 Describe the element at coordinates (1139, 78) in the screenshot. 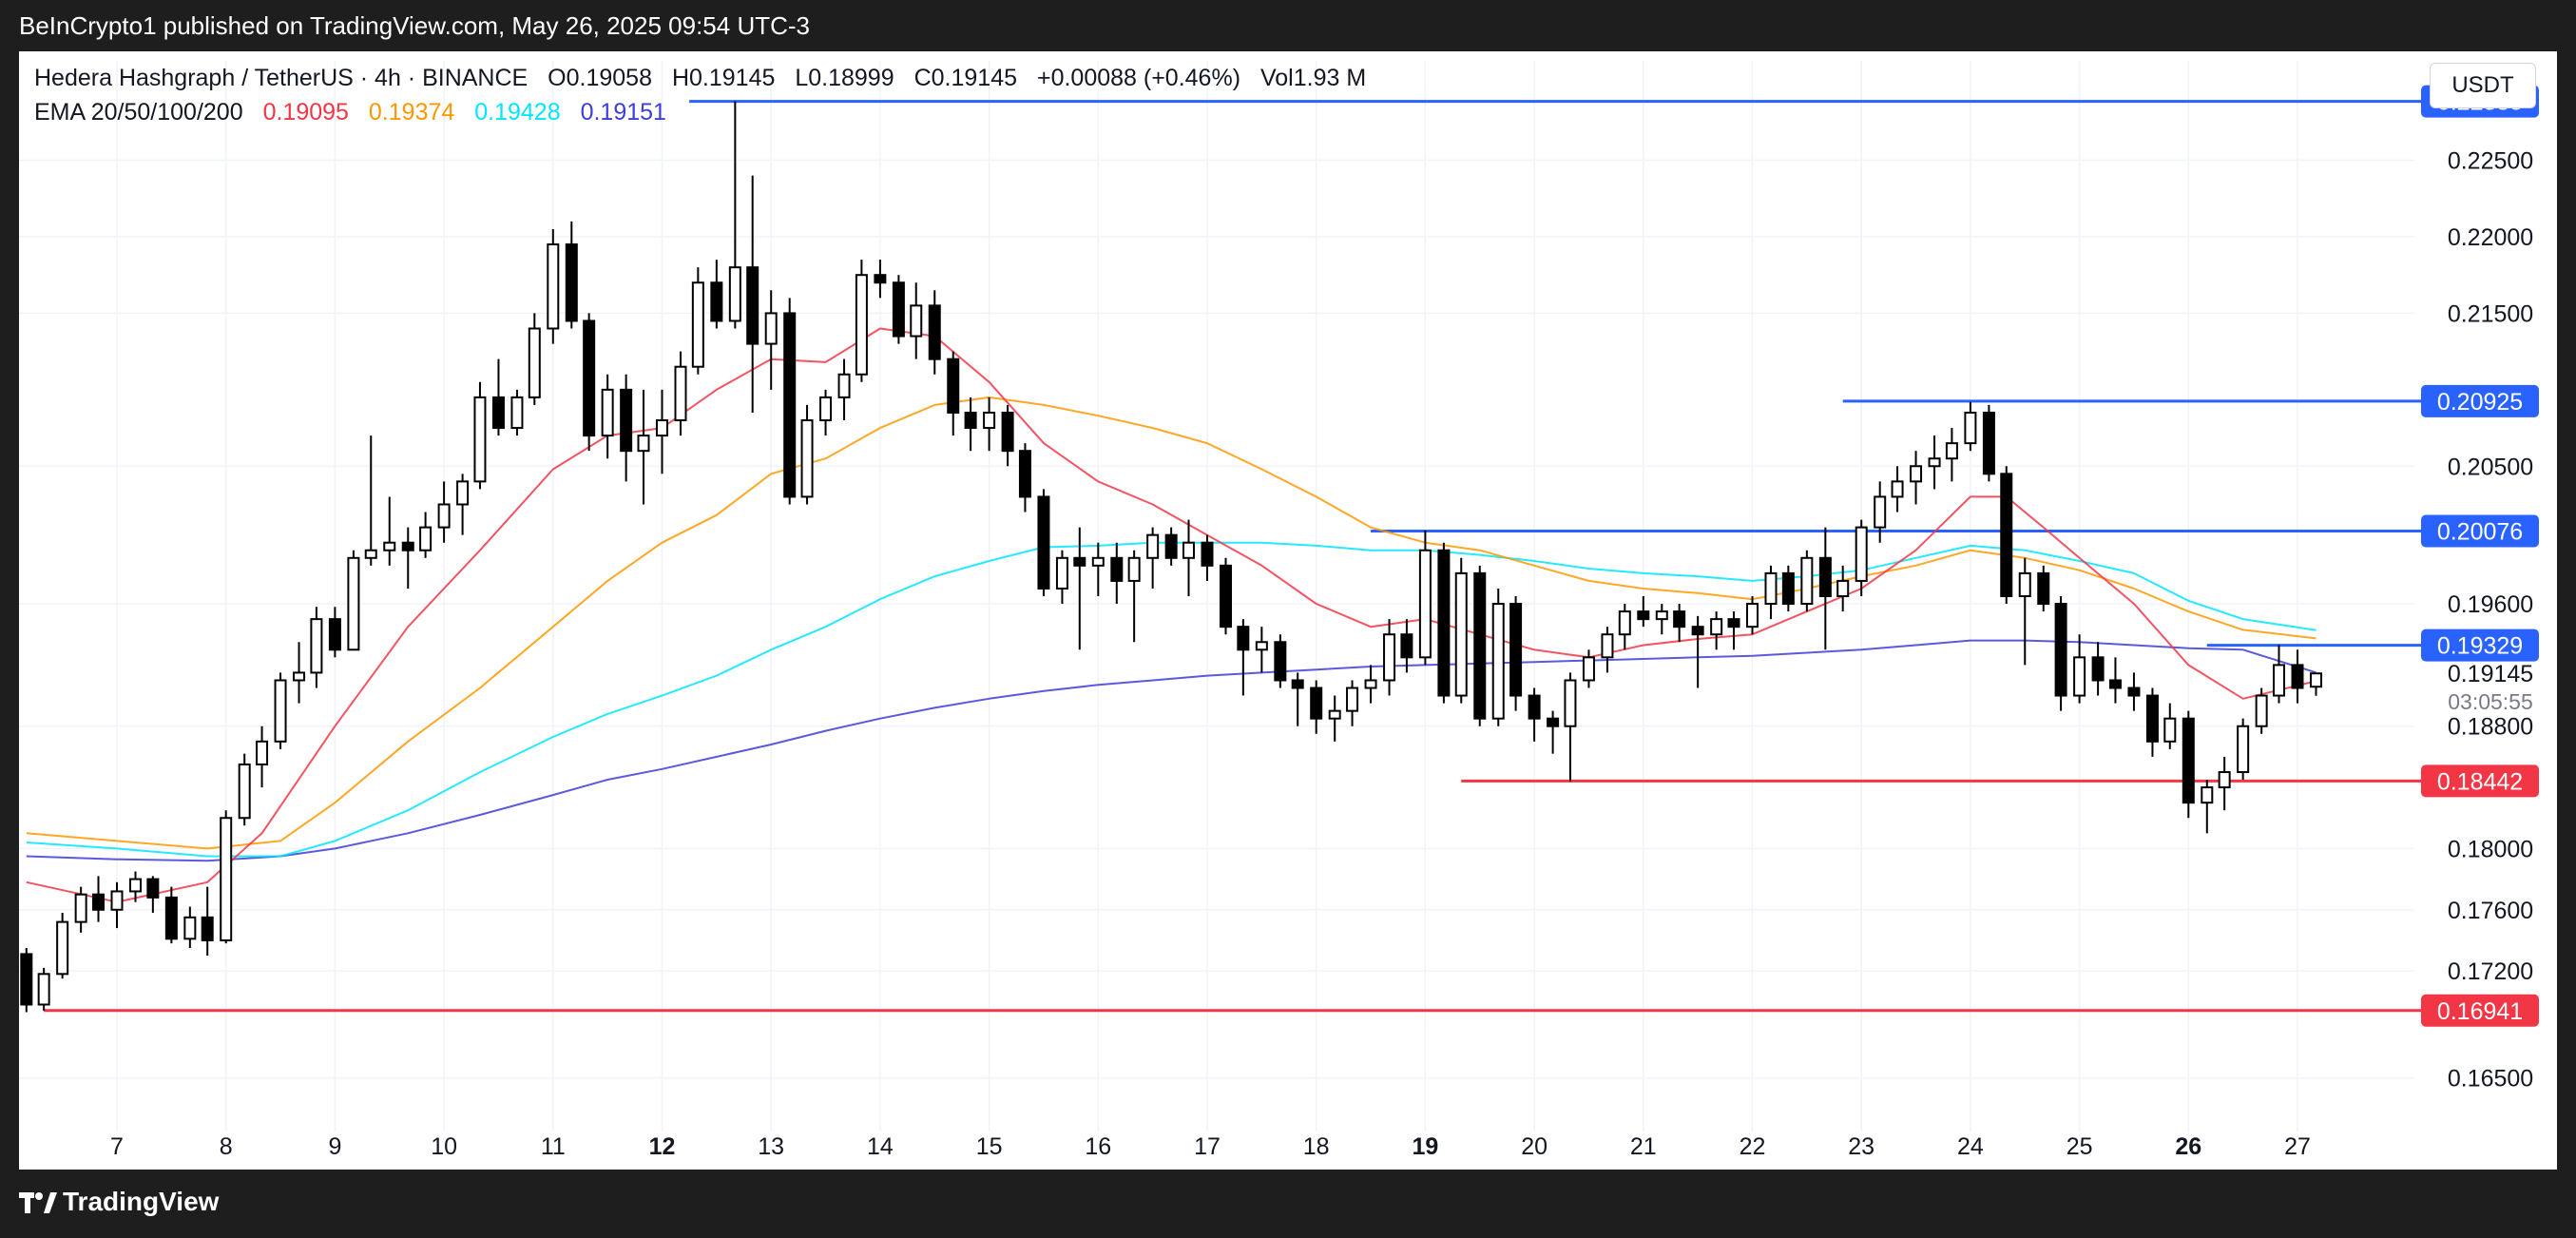

I see `price-change: +0.00088 (+0.46%)` at that location.